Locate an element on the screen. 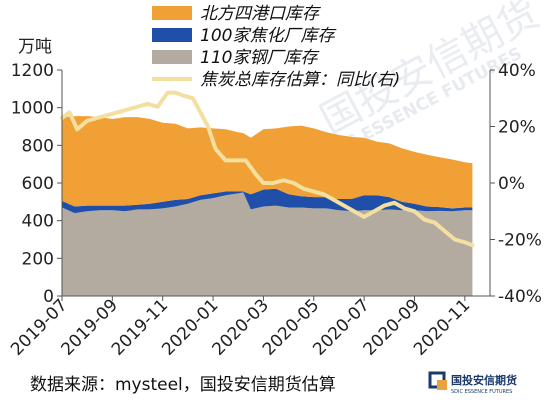  left-unit-label: 万吨 is located at coordinates (35, 47).